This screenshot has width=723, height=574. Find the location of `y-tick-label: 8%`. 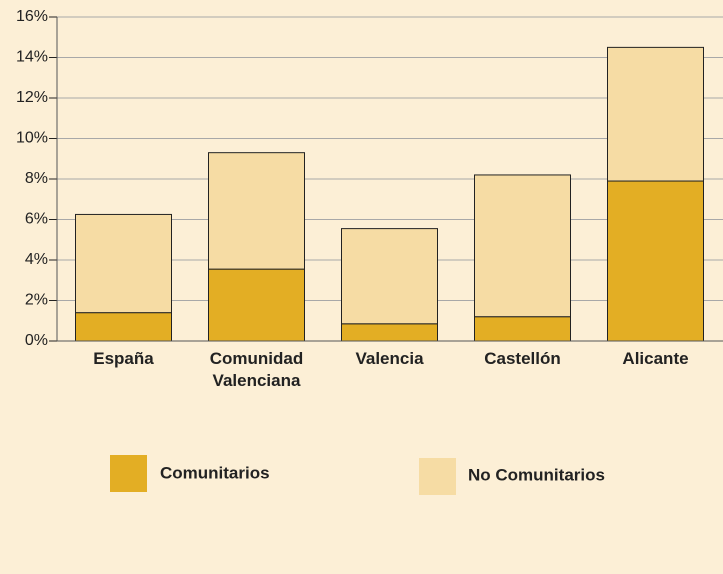

y-tick-label: 8% is located at coordinates (36, 178).